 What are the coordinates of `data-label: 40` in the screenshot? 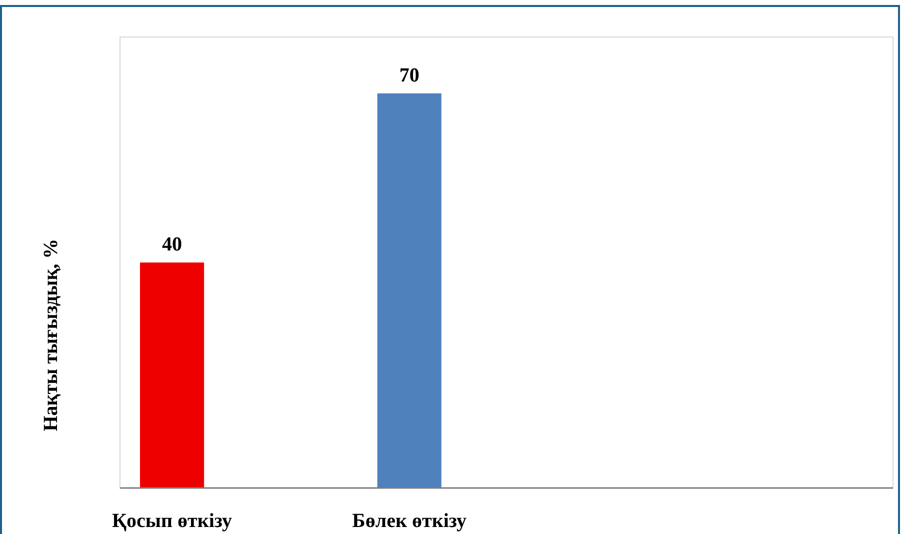 It's located at (172, 245).